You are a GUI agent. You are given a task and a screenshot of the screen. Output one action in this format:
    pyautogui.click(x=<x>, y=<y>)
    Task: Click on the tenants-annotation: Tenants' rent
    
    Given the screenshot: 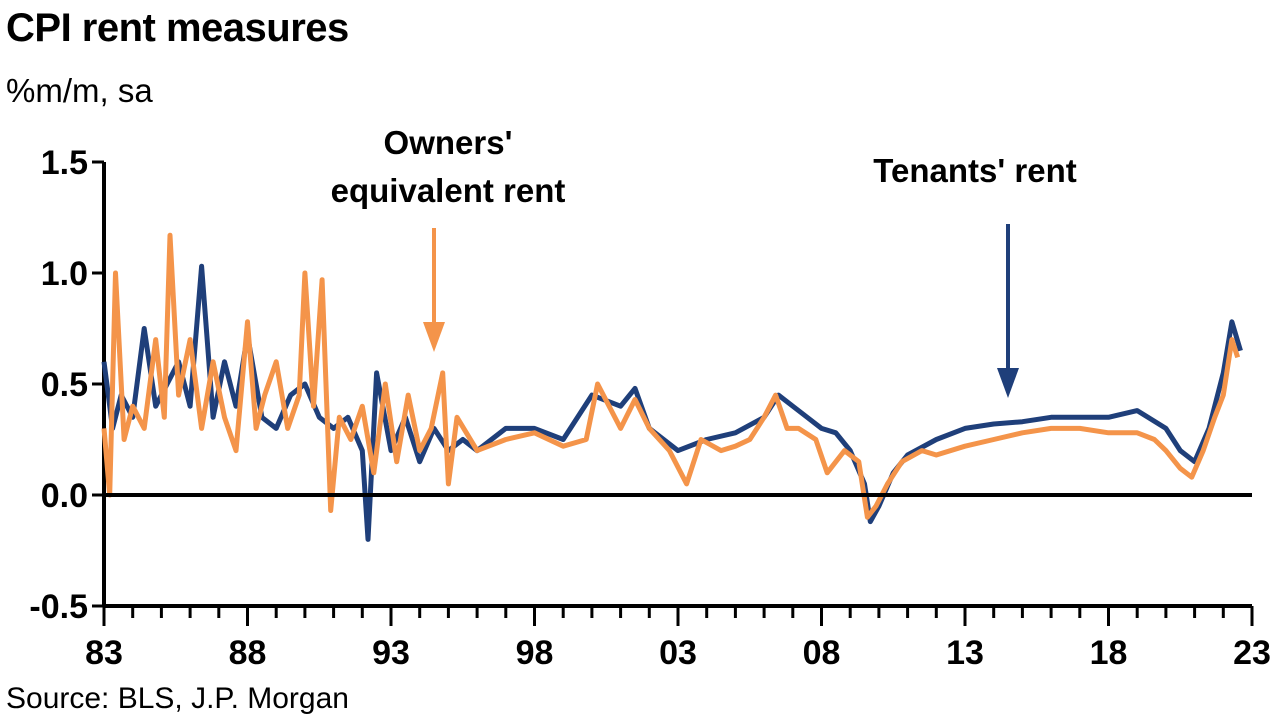 What is the action you would take?
    pyautogui.click(x=974, y=170)
    